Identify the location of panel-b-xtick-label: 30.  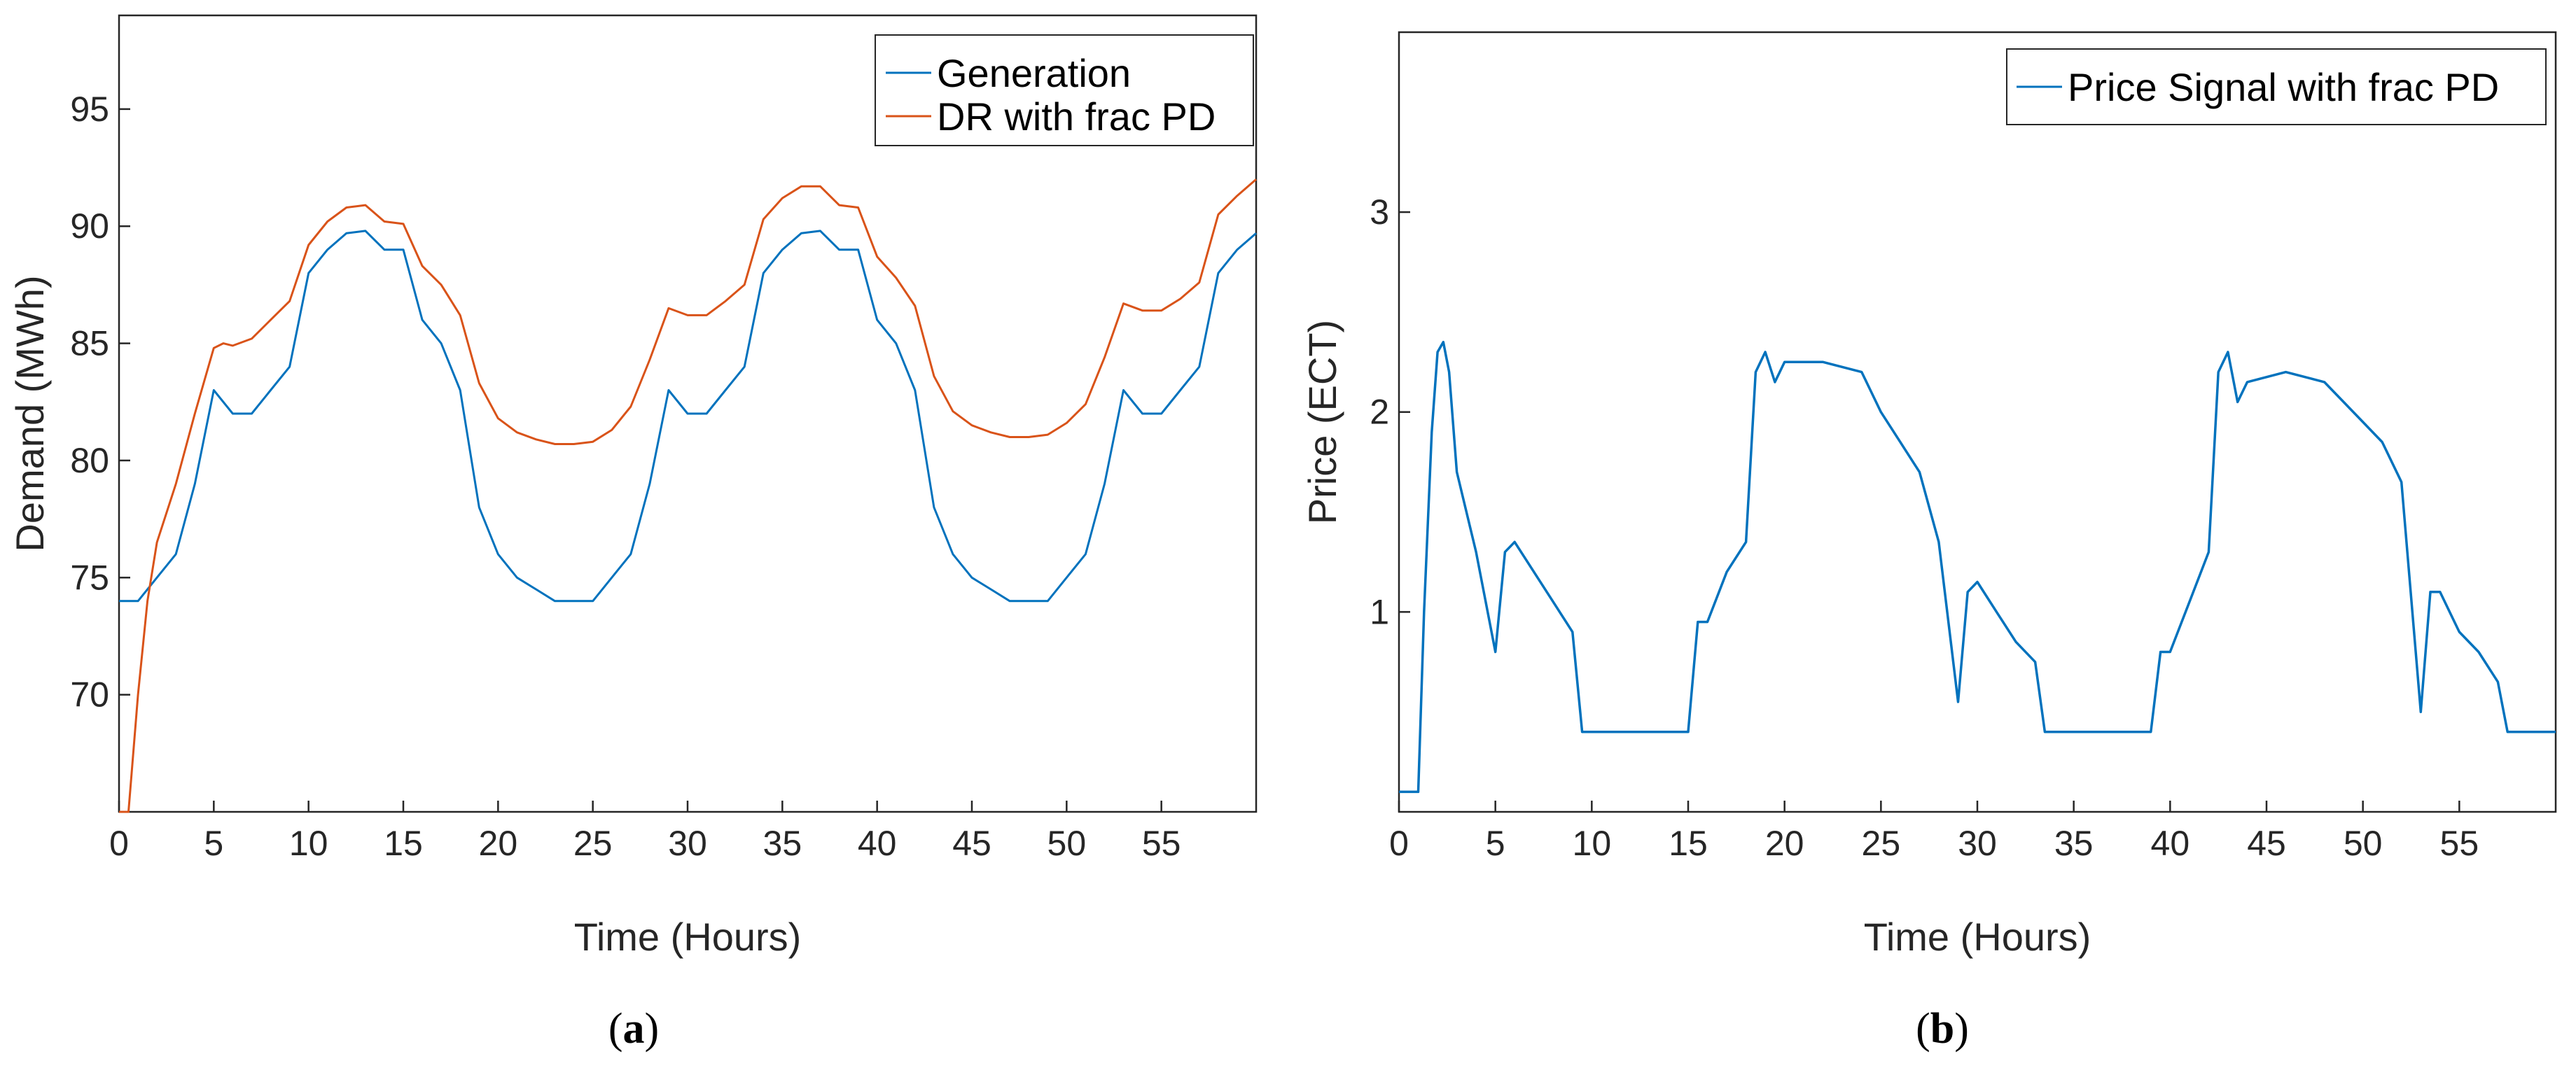
(1977, 843).